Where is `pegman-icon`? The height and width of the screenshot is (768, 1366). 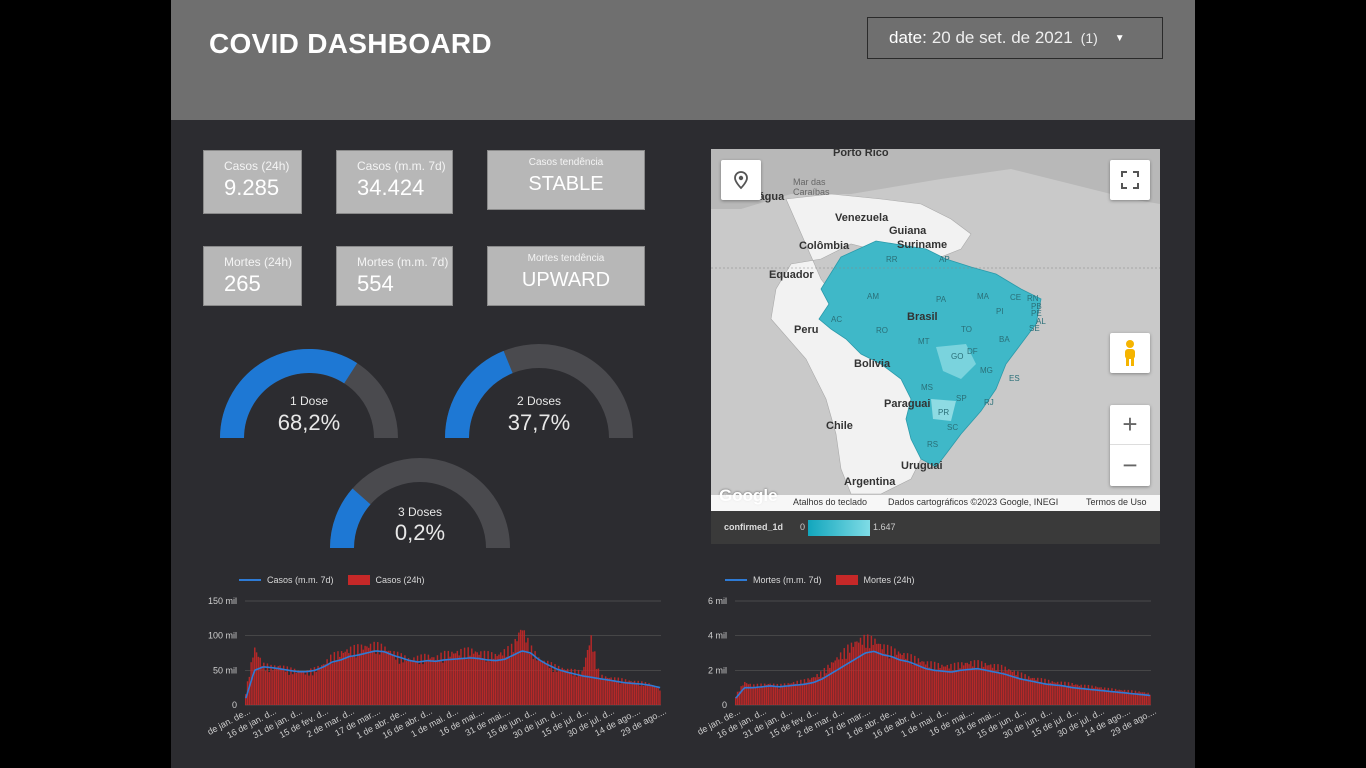
pegman-icon is located at coordinates (1130, 353).